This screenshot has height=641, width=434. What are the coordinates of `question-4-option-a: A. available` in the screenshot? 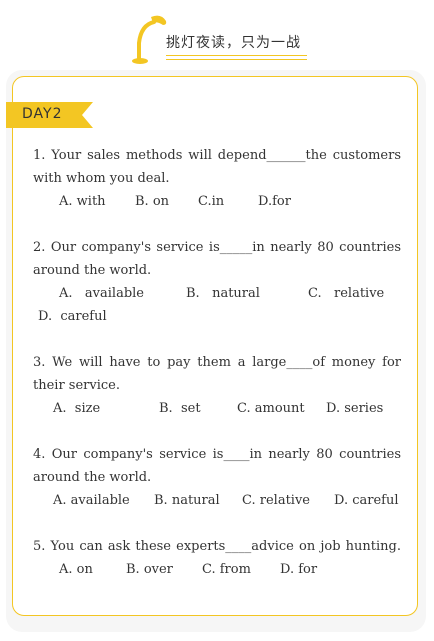 It's located at (91, 500).